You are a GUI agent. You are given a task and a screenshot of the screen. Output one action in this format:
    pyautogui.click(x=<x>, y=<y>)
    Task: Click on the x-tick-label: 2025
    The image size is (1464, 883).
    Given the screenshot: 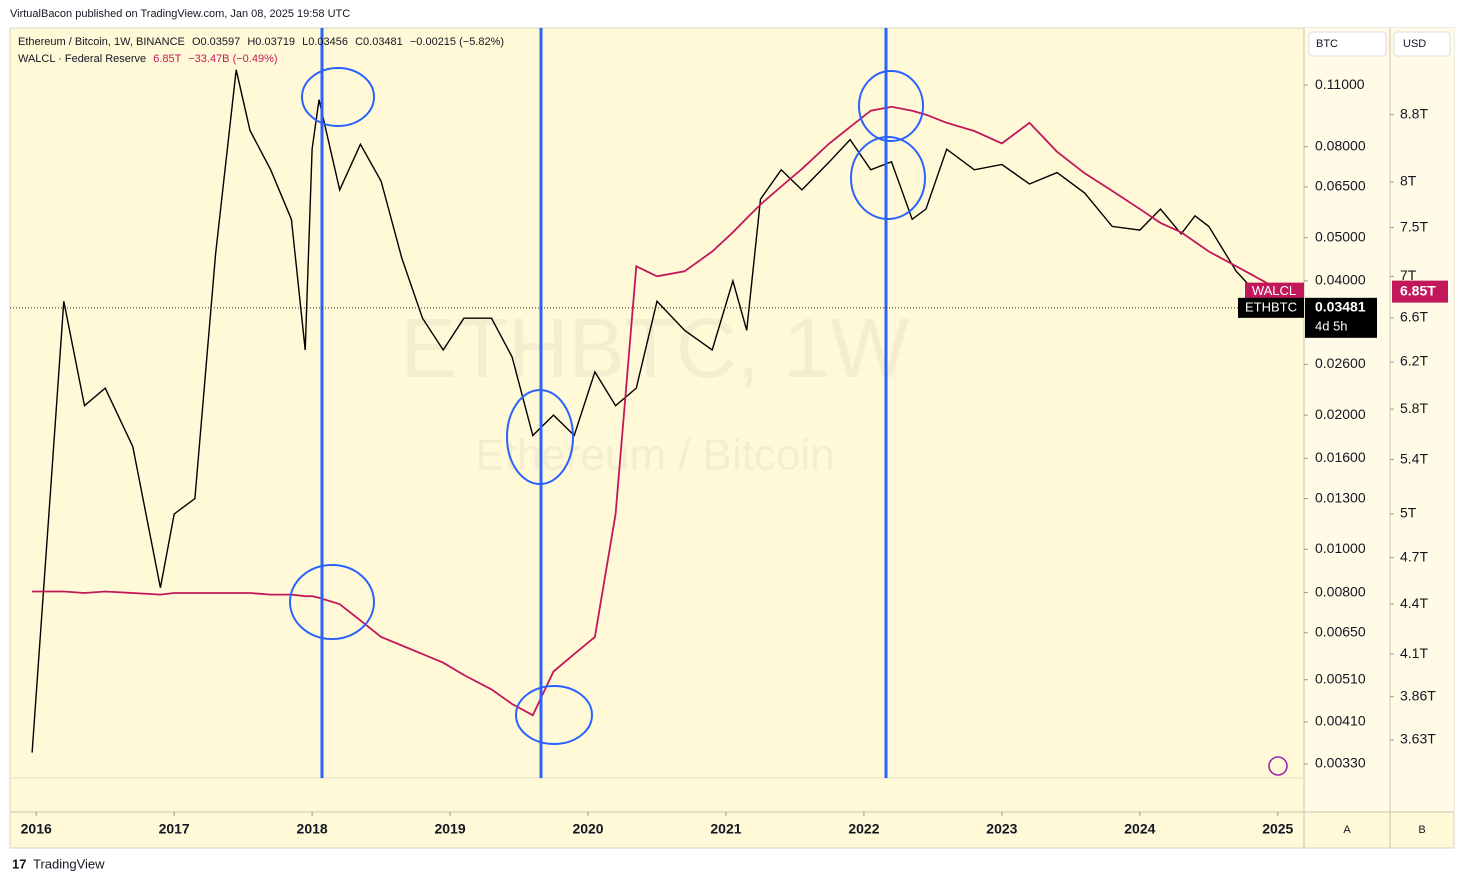 What is the action you would take?
    pyautogui.click(x=1277, y=829)
    